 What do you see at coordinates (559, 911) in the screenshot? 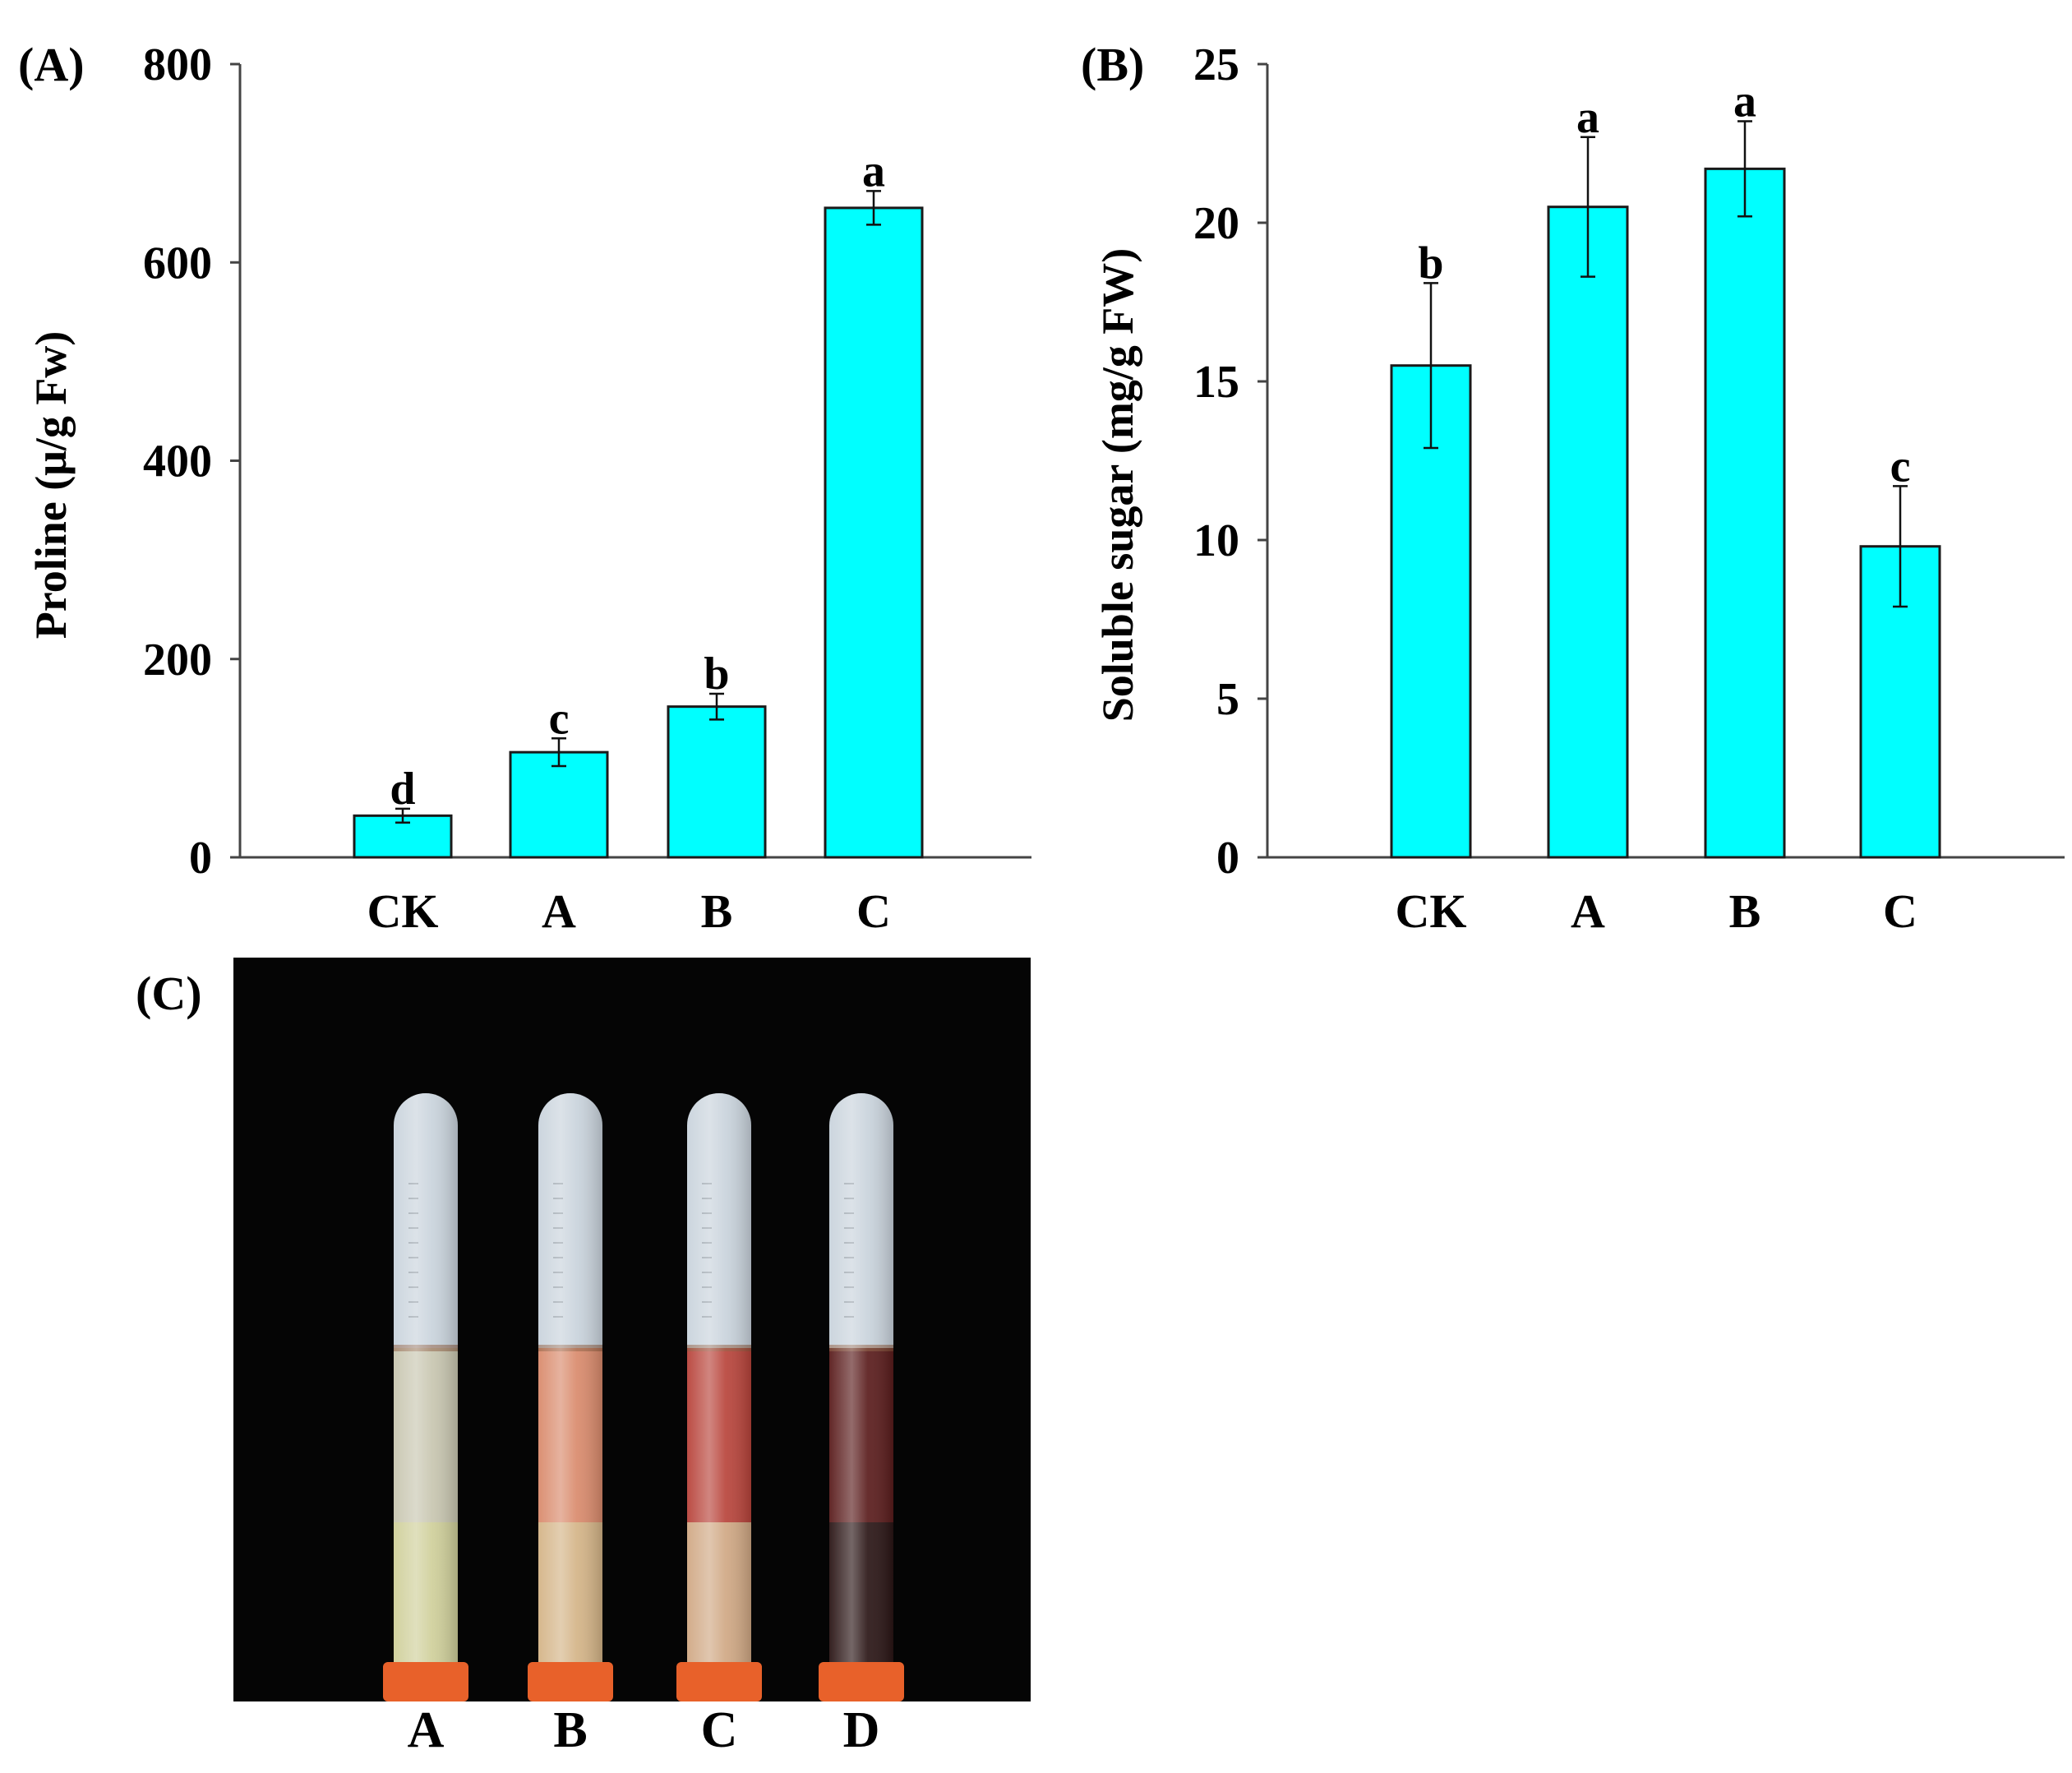
I see `proline-x-tick-label: A` at bounding box center [559, 911].